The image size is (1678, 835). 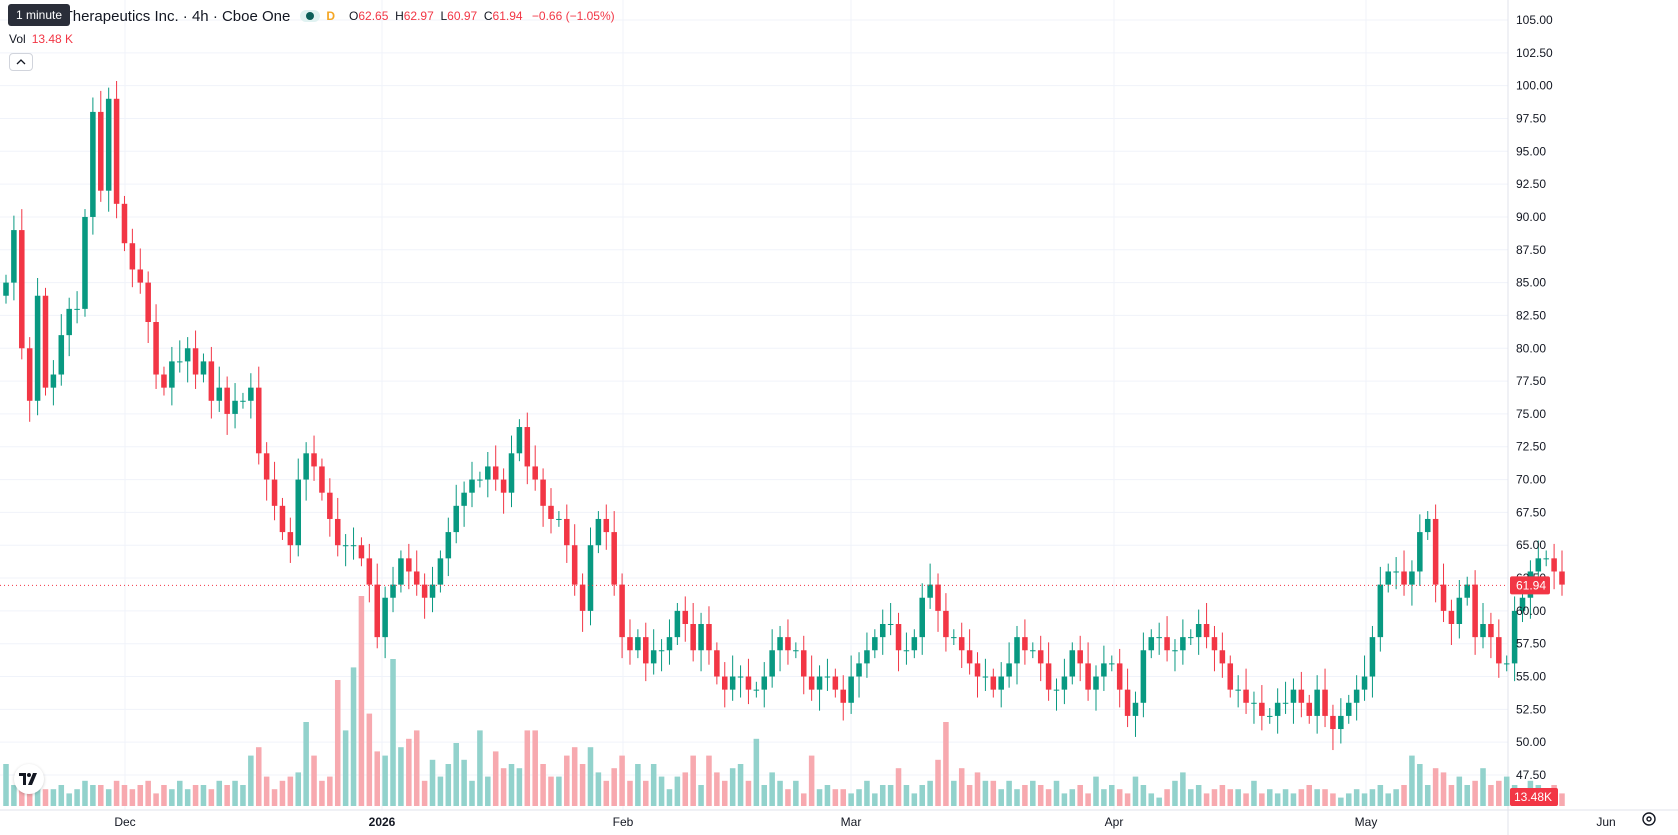 I want to click on market-status-pill, so click(x=310, y=16).